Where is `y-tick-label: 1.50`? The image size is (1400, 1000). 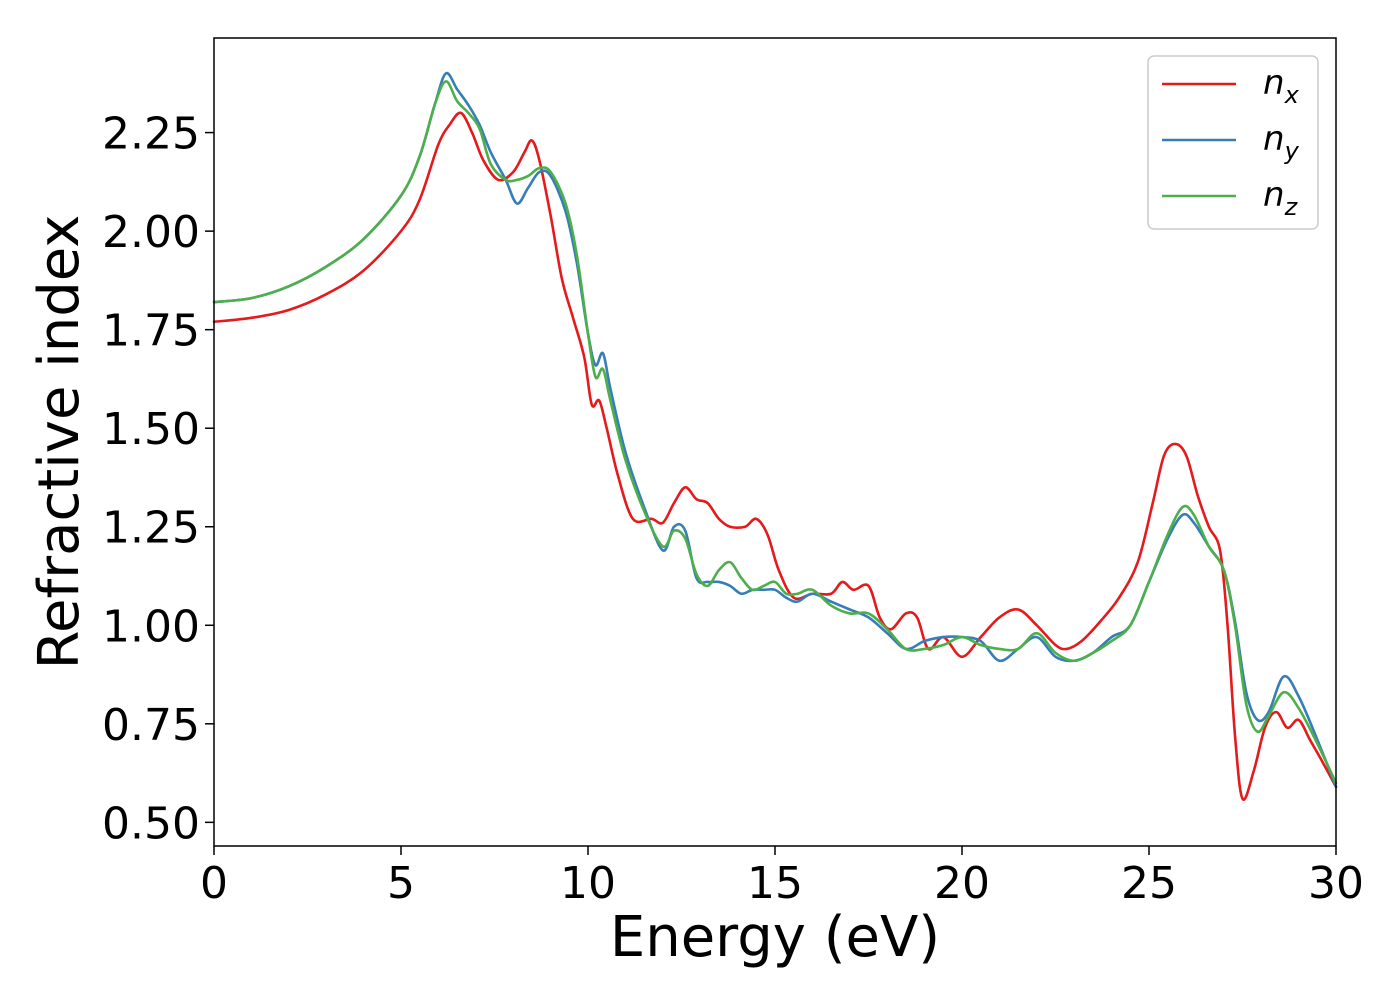 y-tick-label: 1.50 is located at coordinates (151, 429).